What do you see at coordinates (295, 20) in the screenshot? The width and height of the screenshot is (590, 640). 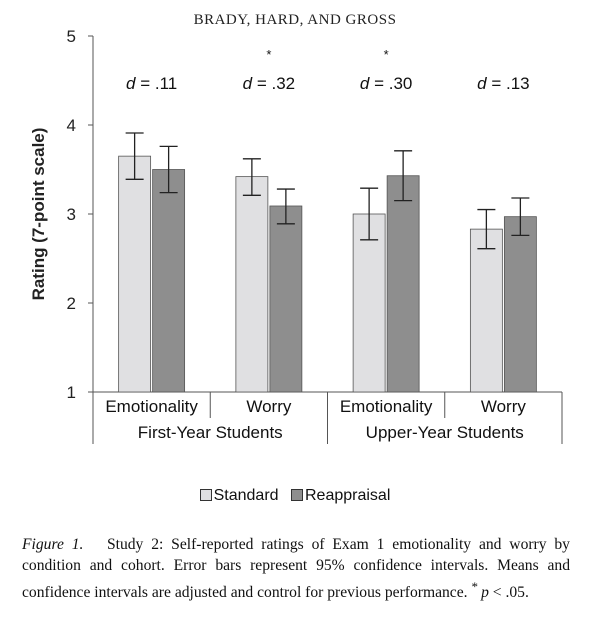 I see `running-head: BRADY, HARD, AND GROSS` at bounding box center [295, 20].